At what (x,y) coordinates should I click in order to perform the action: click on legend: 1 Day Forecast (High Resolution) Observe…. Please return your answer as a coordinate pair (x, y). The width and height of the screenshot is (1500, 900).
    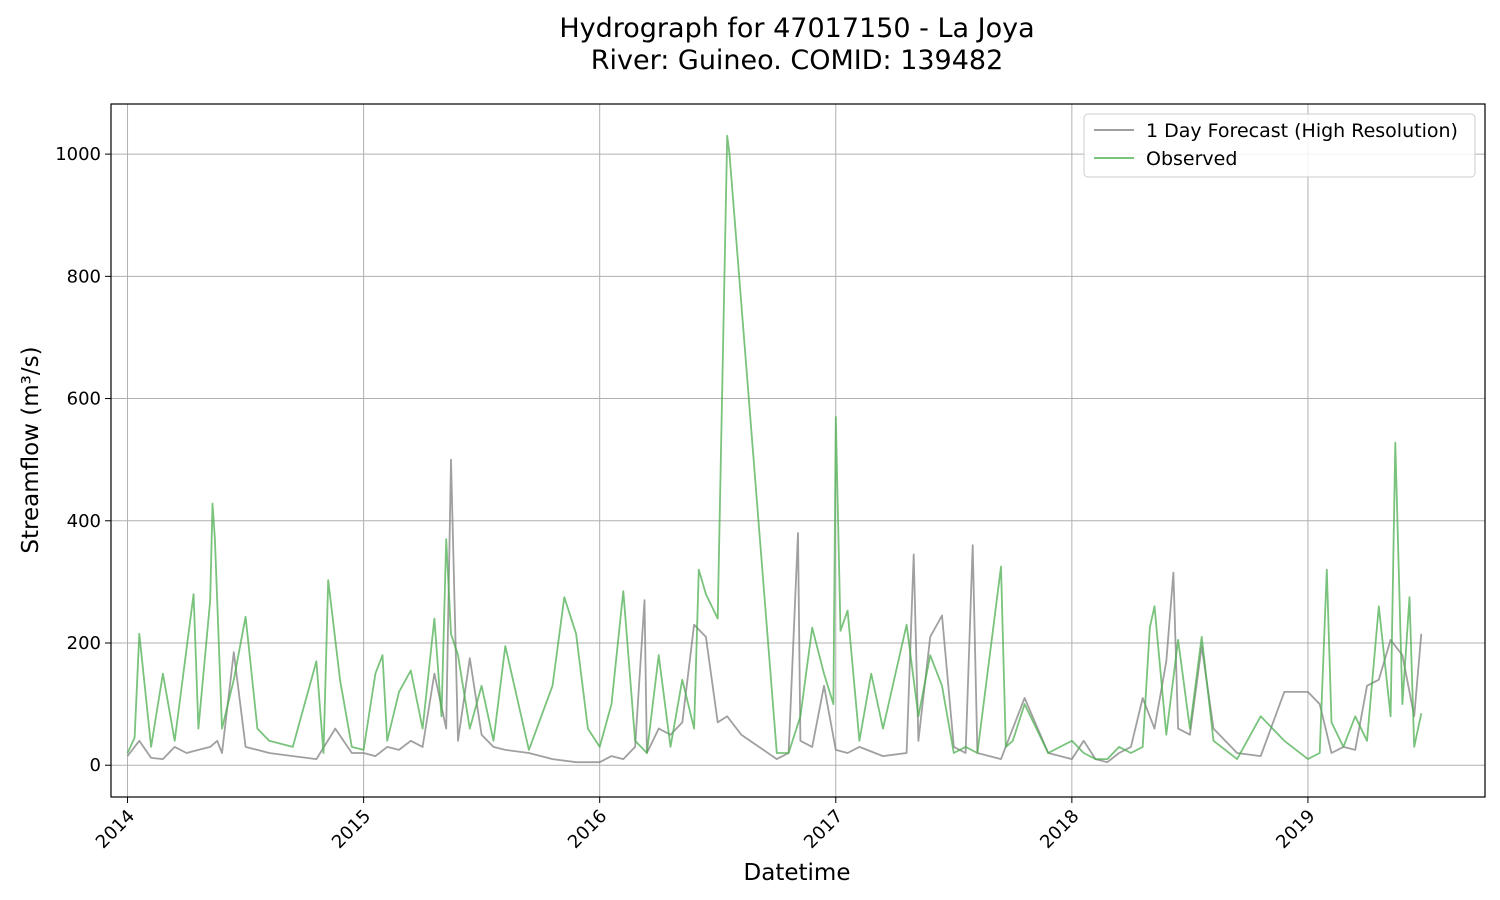
    Looking at the image, I should click on (1279, 145).